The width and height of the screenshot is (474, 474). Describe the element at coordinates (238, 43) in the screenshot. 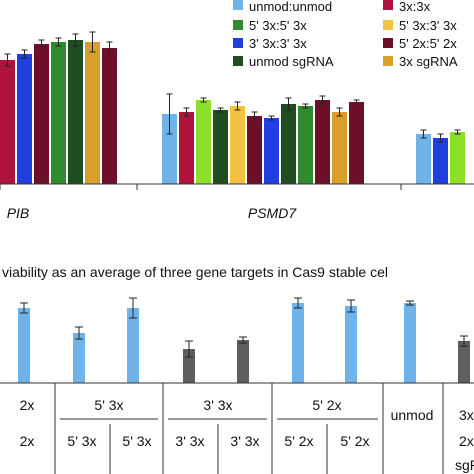

I see `legend-swatch-3p3x-3p3x` at that location.